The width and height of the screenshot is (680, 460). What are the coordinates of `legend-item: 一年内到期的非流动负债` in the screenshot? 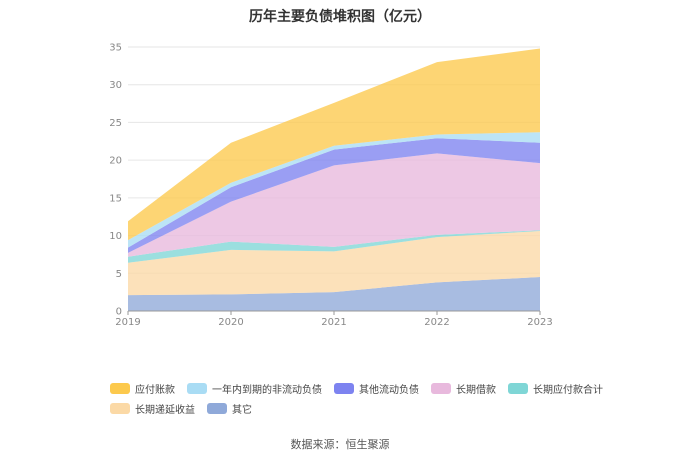 It's located at (254, 388).